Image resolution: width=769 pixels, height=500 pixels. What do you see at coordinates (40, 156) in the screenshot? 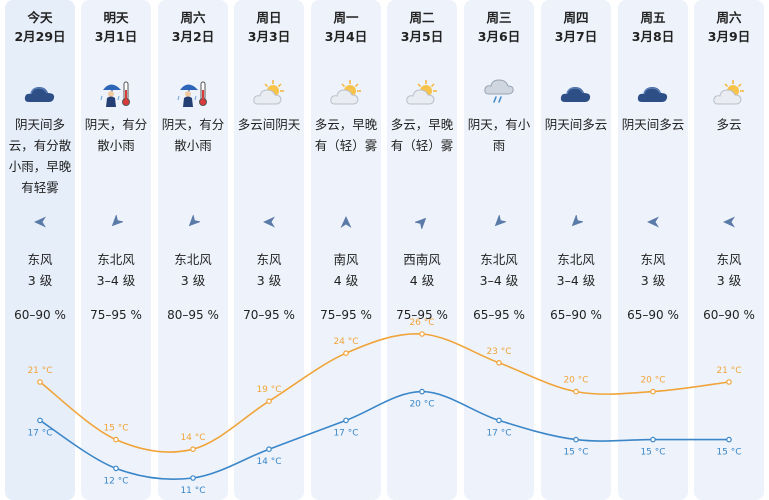
I see `weather-condition: 阴天间多云，有分散小雨，早晚有轻雾` at bounding box center [40, 156].